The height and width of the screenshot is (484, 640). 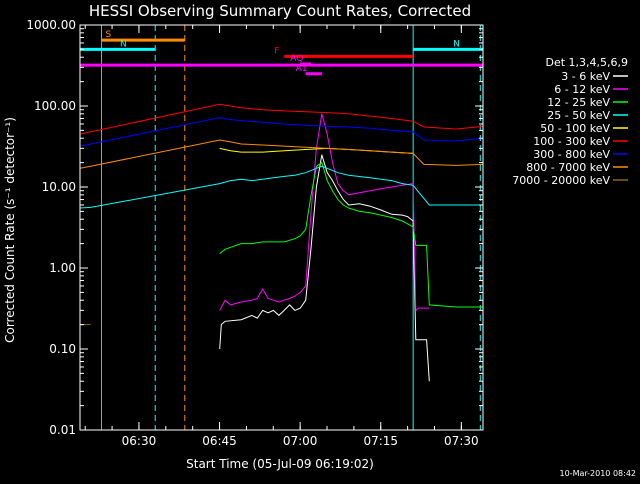 What do you see at coordinates (461, 441) in the screenshot?
I see `x-tick-label-4: 07:30` at bounding box center [461, 441].